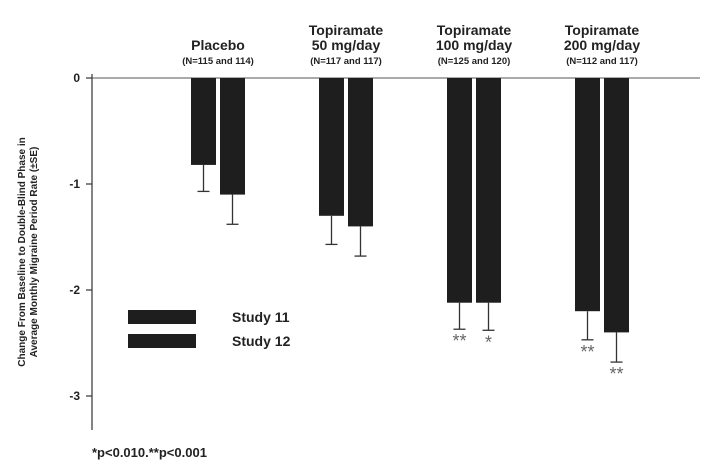 This screenshot has height=464, width=723. What do you see at coordinates (602, 45) in the screenshot?
I see `group-title: 200 mg/day` at bounding box center [602, 45].